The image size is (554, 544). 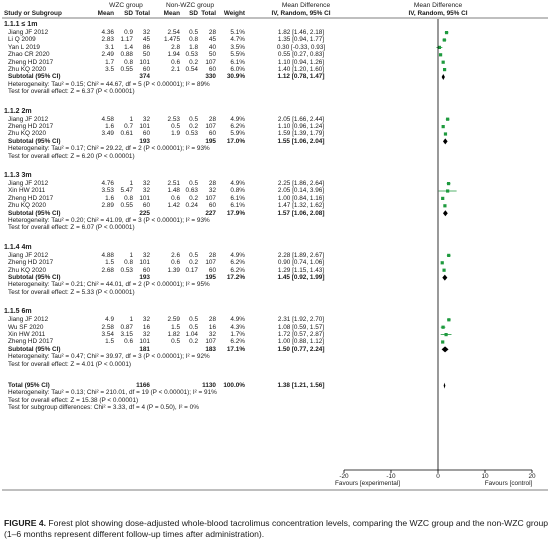 What do you see at coordinates (212, 40) in the screenshot?
I see `study-row-total2: 45` at bounding box center [212, 40].